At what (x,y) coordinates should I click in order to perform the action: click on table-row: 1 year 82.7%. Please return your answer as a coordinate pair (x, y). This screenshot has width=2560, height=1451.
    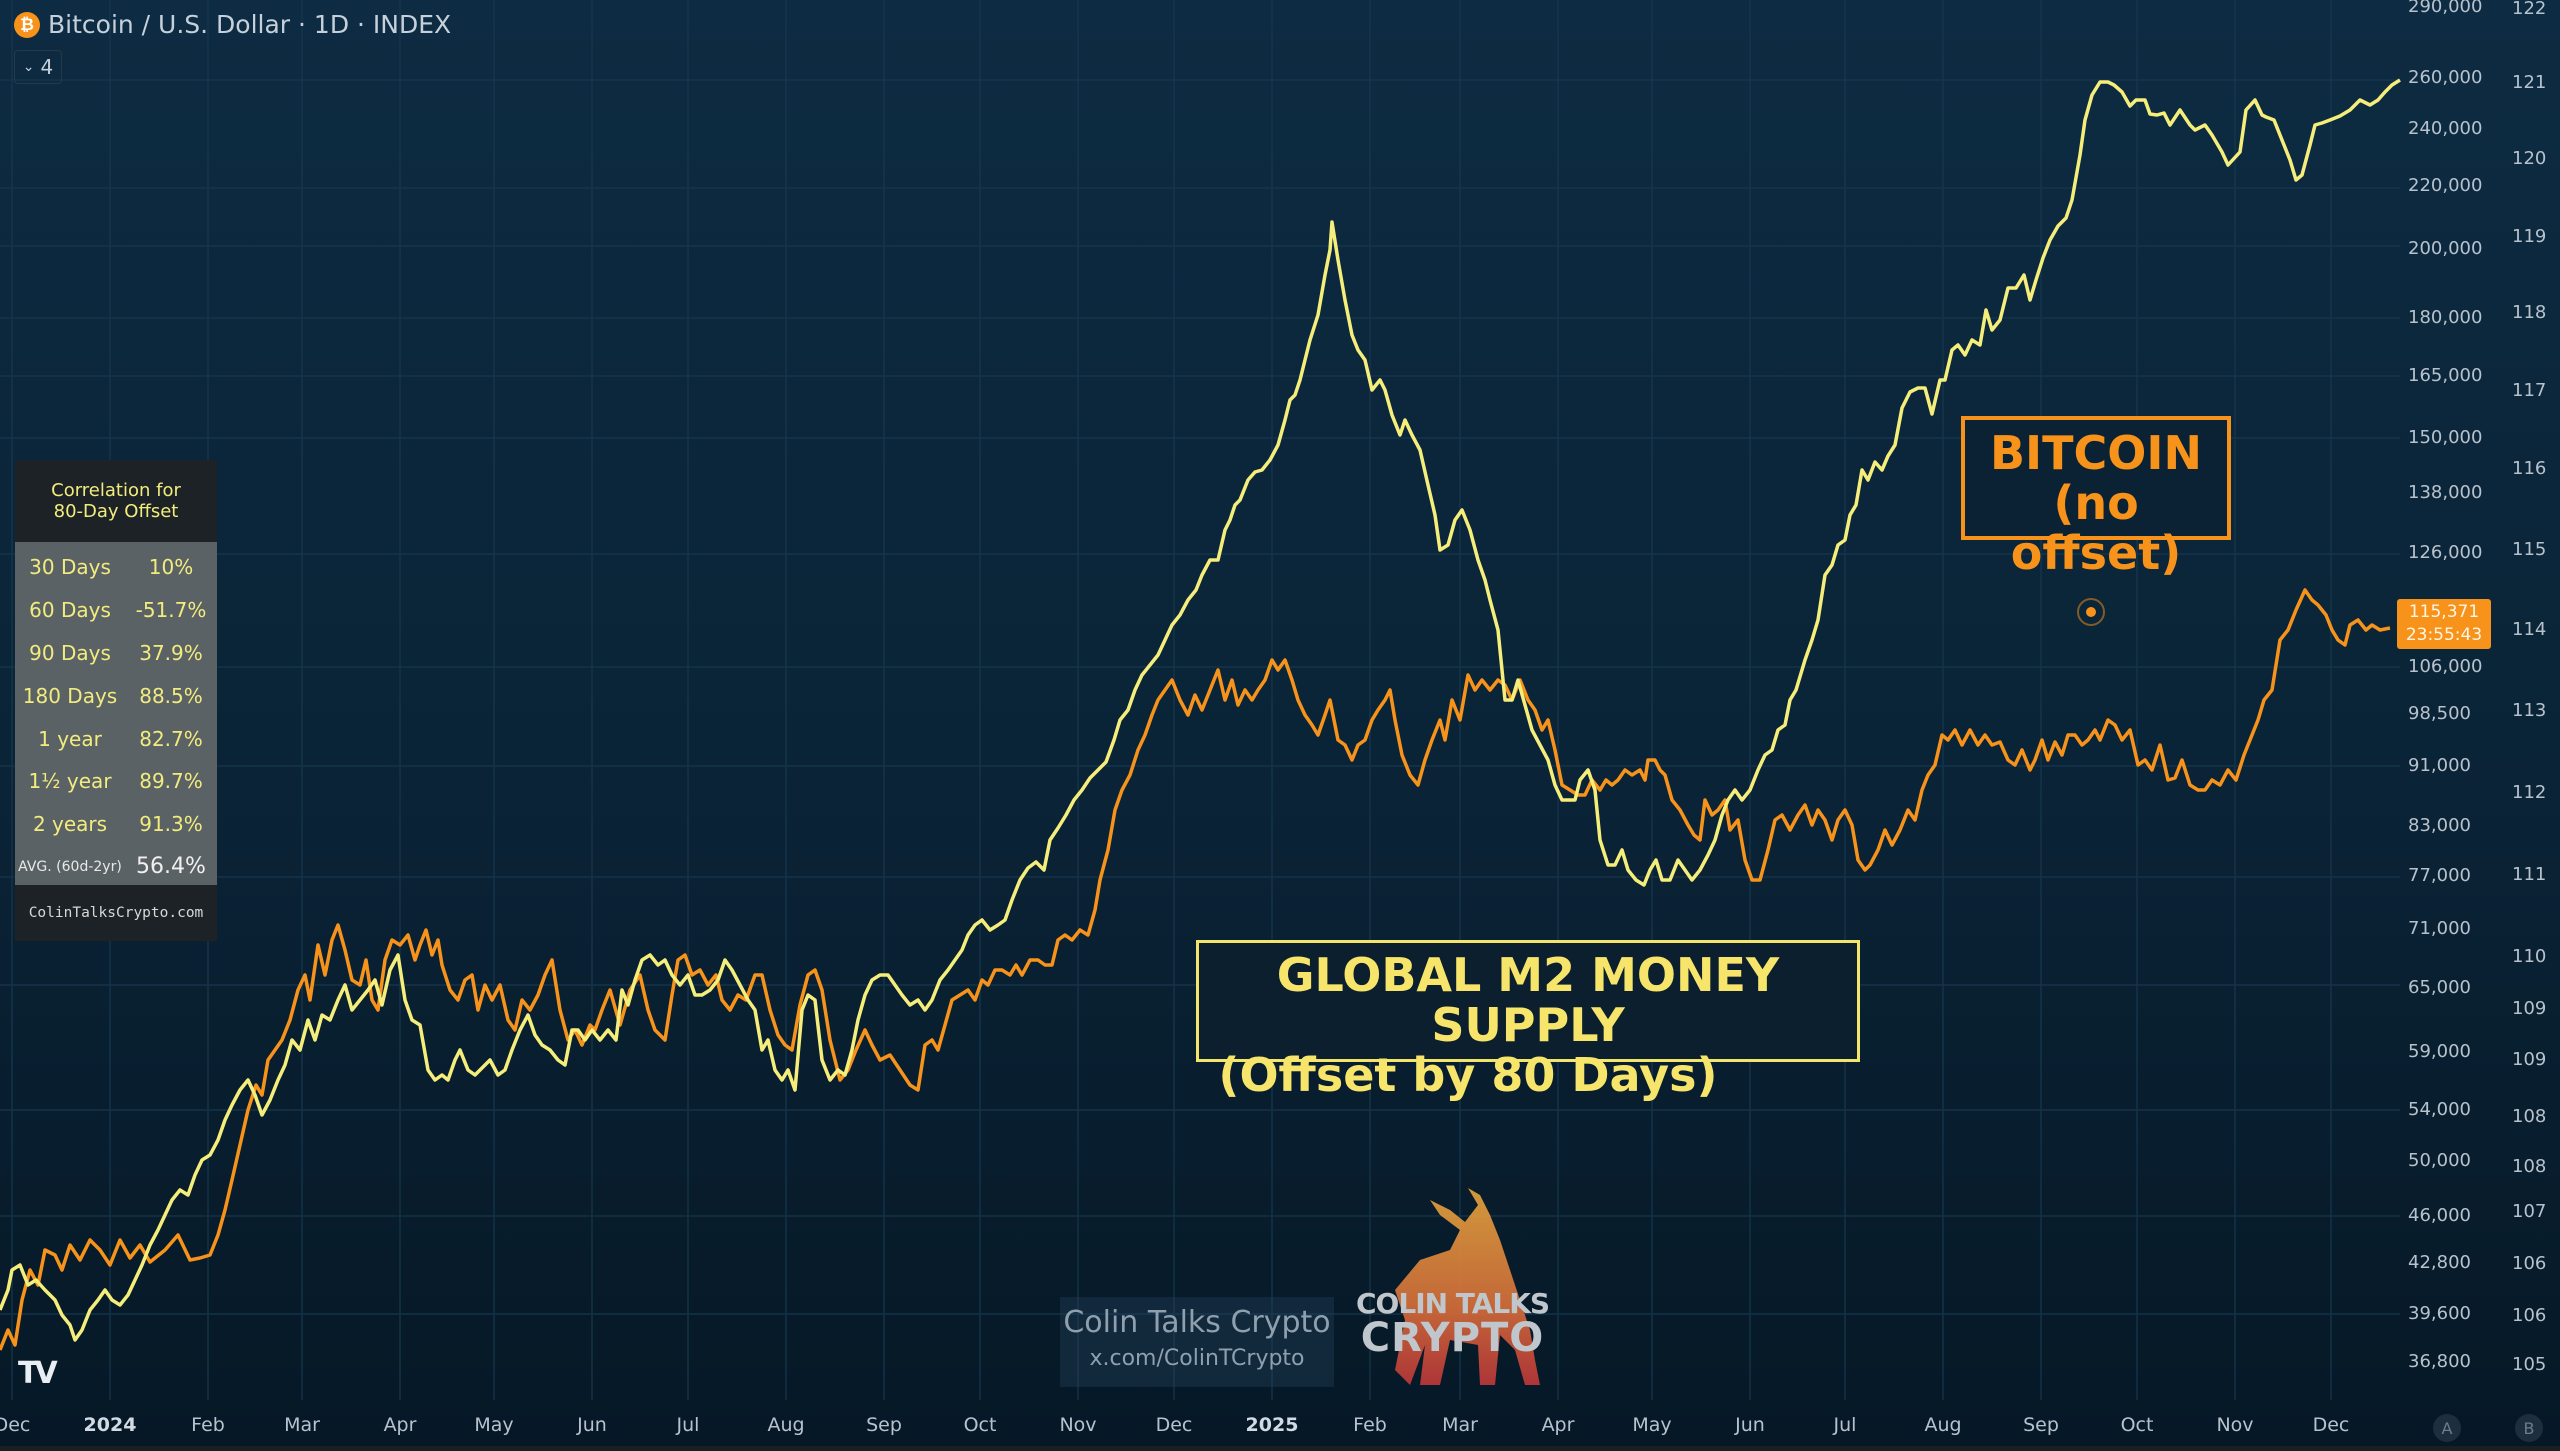
    Looking at the image, I should click on (120, 738).